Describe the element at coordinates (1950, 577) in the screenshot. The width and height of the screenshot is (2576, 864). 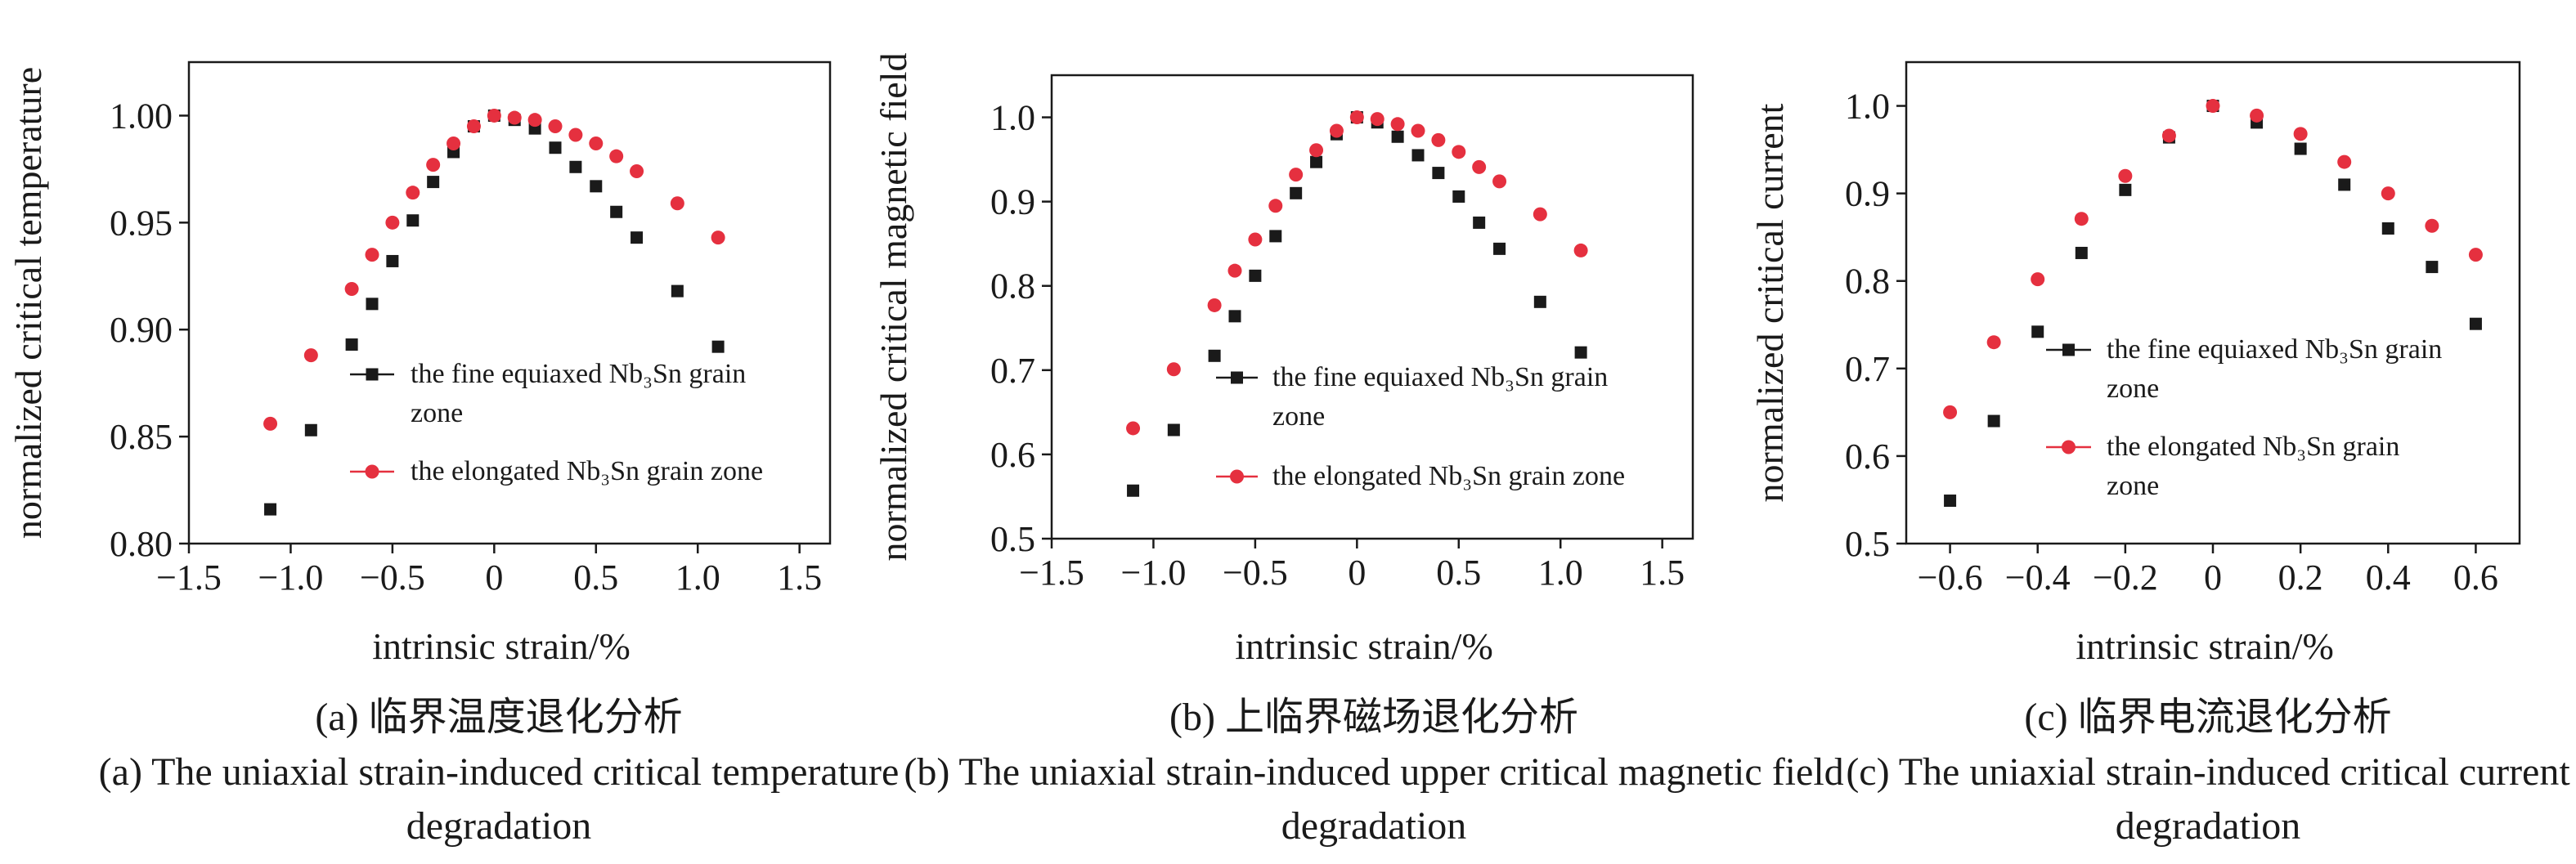
I see `x-tick-label: −0.6` at that location.